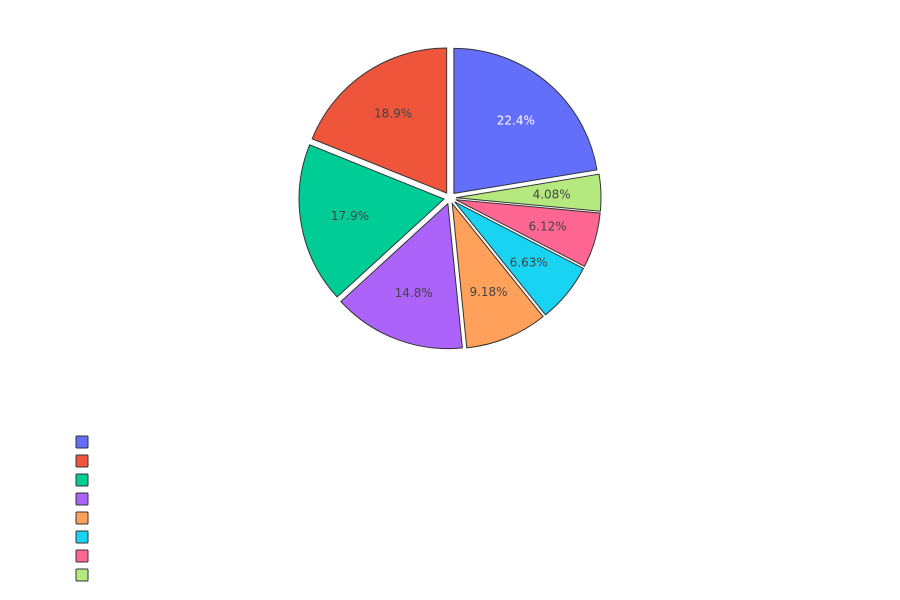 The width and height of the screenshot is (900, 600). I want to click on slice-percent-label: 22.4%, so click(516, 120).